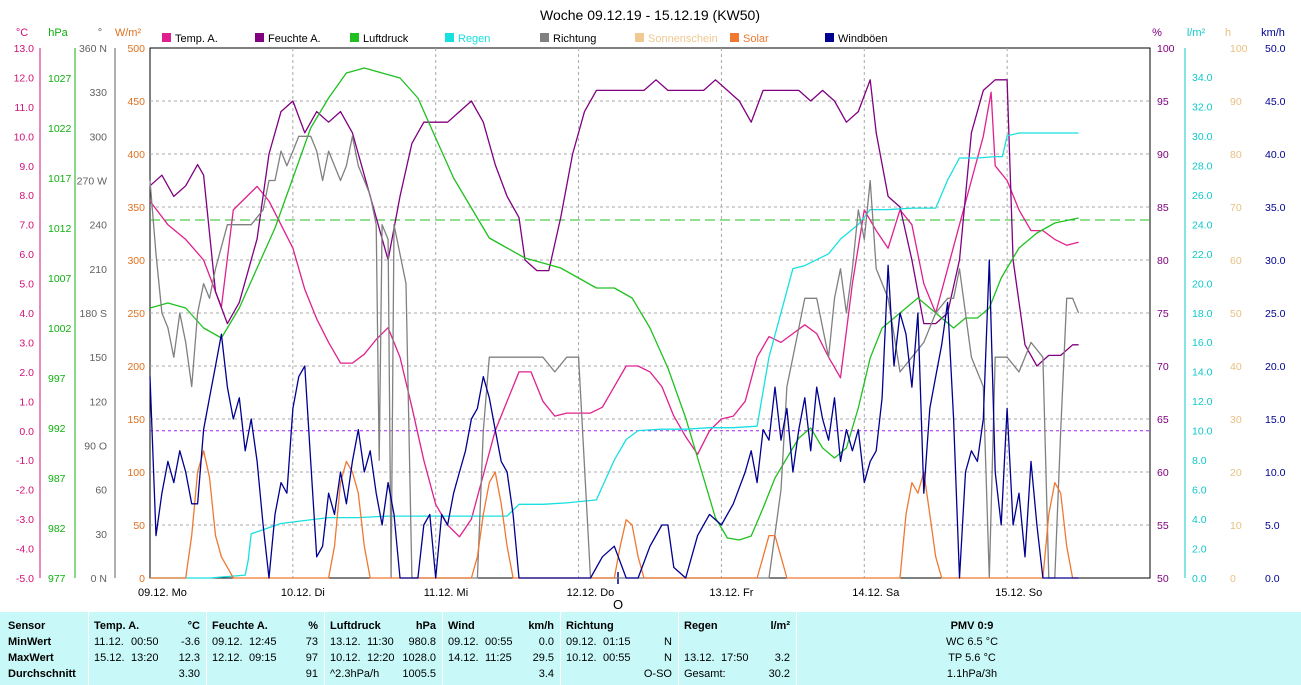 The image size is (1301, 685). I want to click on sunshine-tick-label: 70, so click(1236, 208).